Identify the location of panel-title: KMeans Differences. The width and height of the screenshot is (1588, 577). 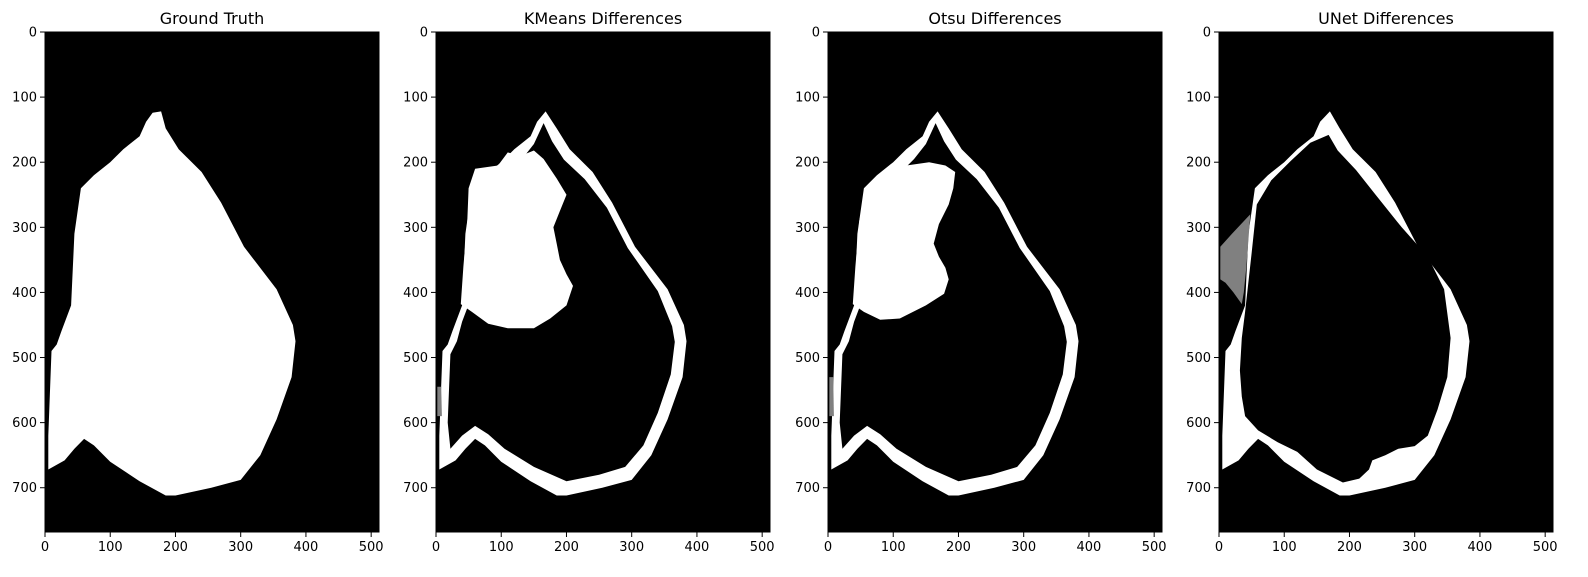
(603, 18).